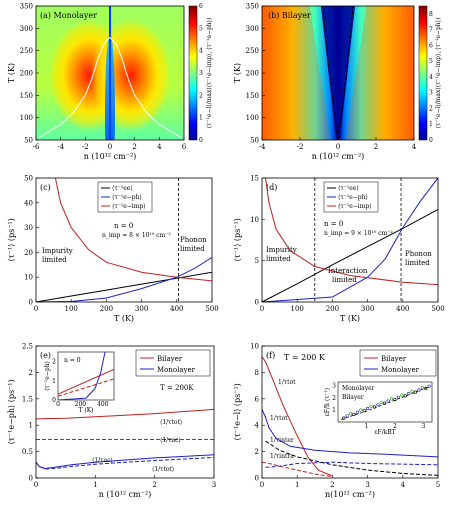 The height and width of the screenshot is (512, 456). What do you see at coordinates (57, 251) in the screenshot?
I see `annotation-regime: Impurity` at bounding box center [57, 251].